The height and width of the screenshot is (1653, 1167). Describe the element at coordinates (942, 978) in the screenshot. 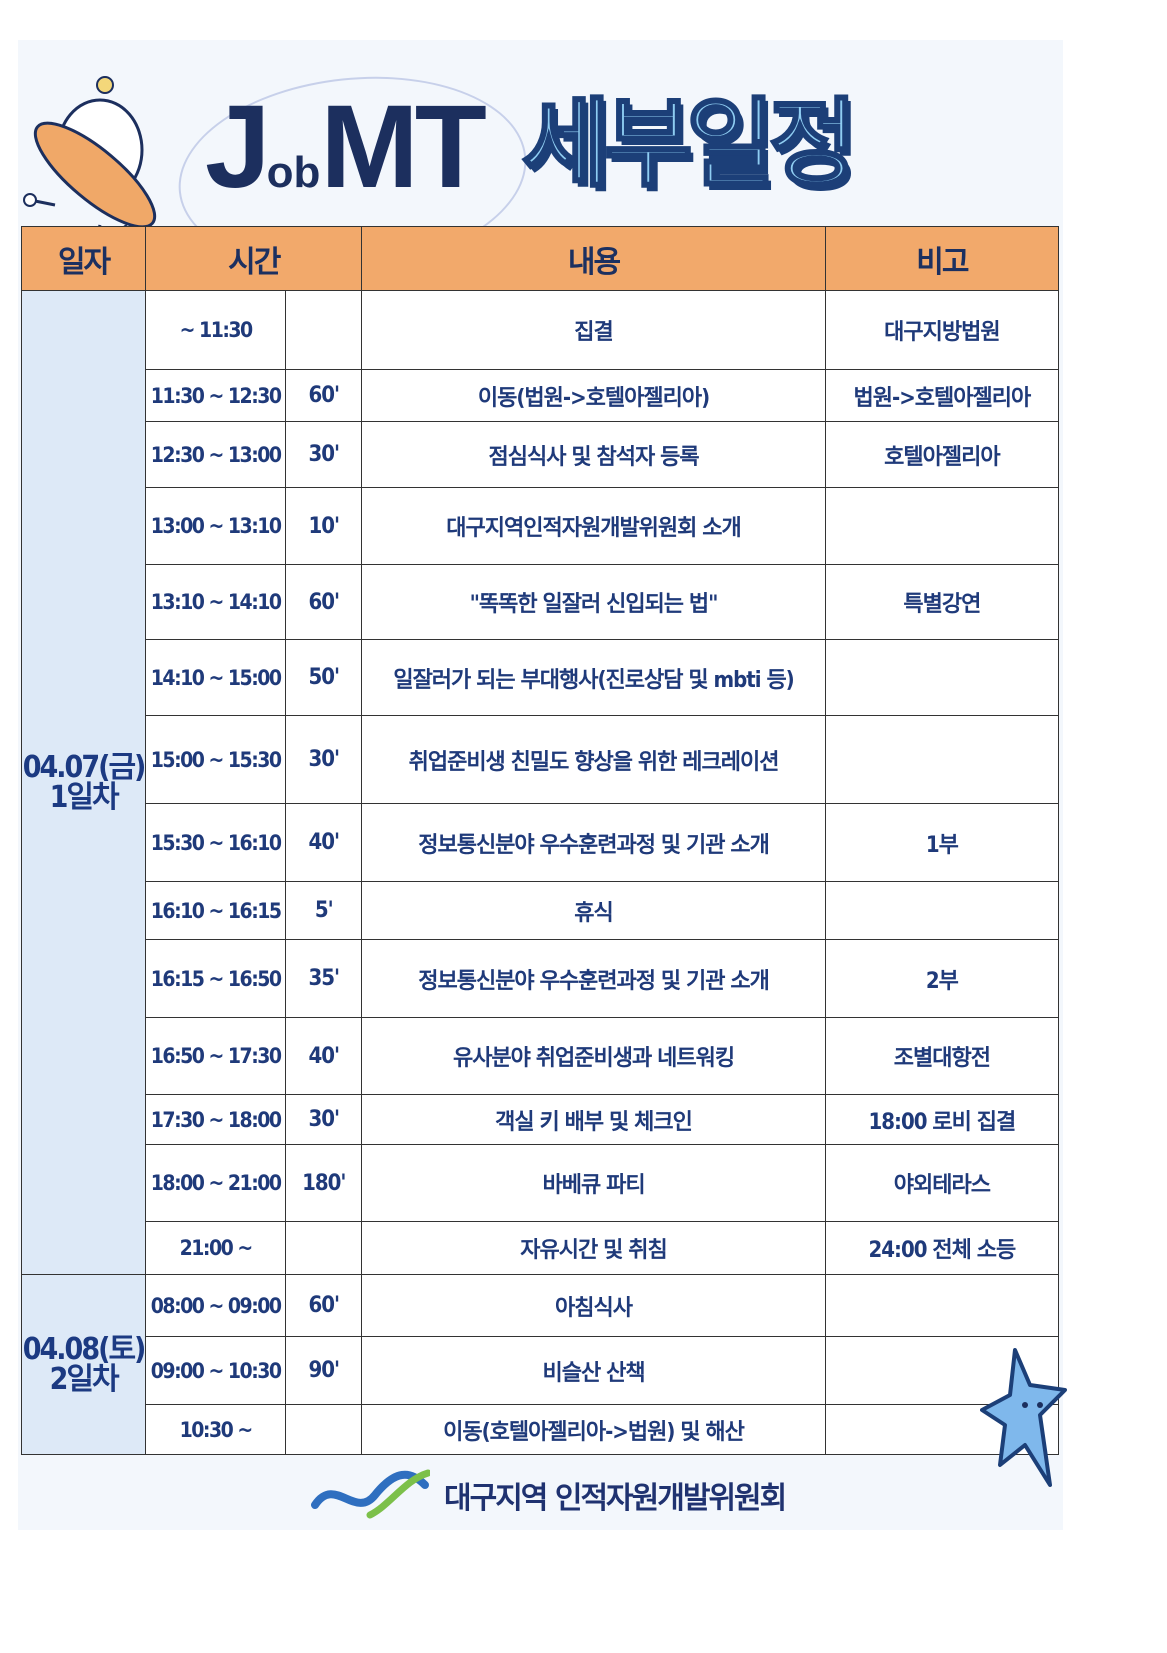

I see `note-cell: 2부` at that location.